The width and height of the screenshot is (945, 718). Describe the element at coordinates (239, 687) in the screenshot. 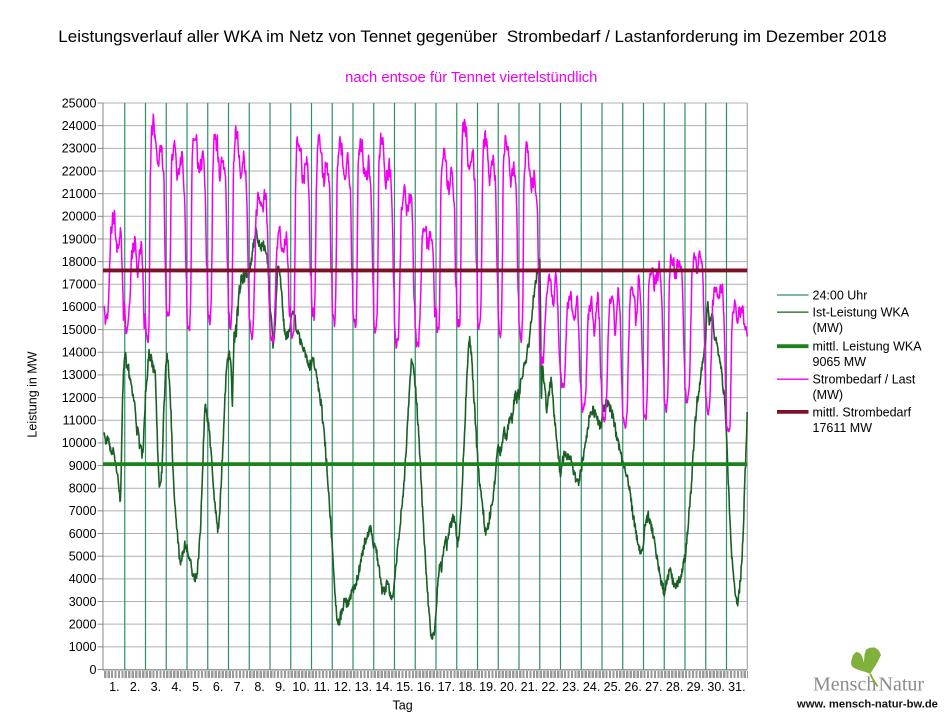

I see `svg-text: 7.` at that location.